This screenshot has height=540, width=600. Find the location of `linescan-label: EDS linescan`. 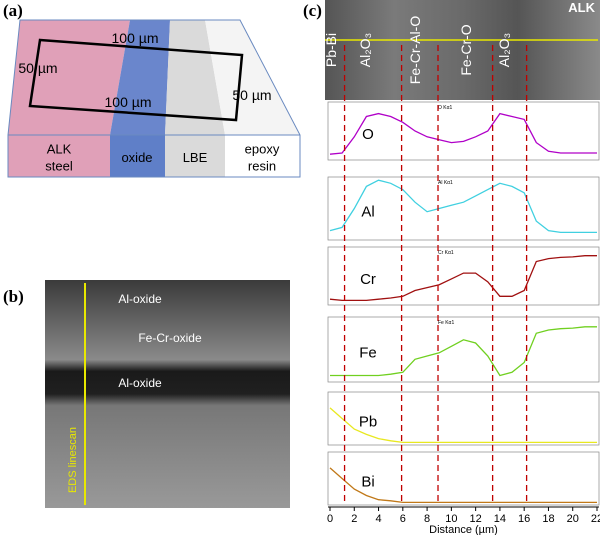

linescan-label: EDS linescan is located at coordinates (73, 460).